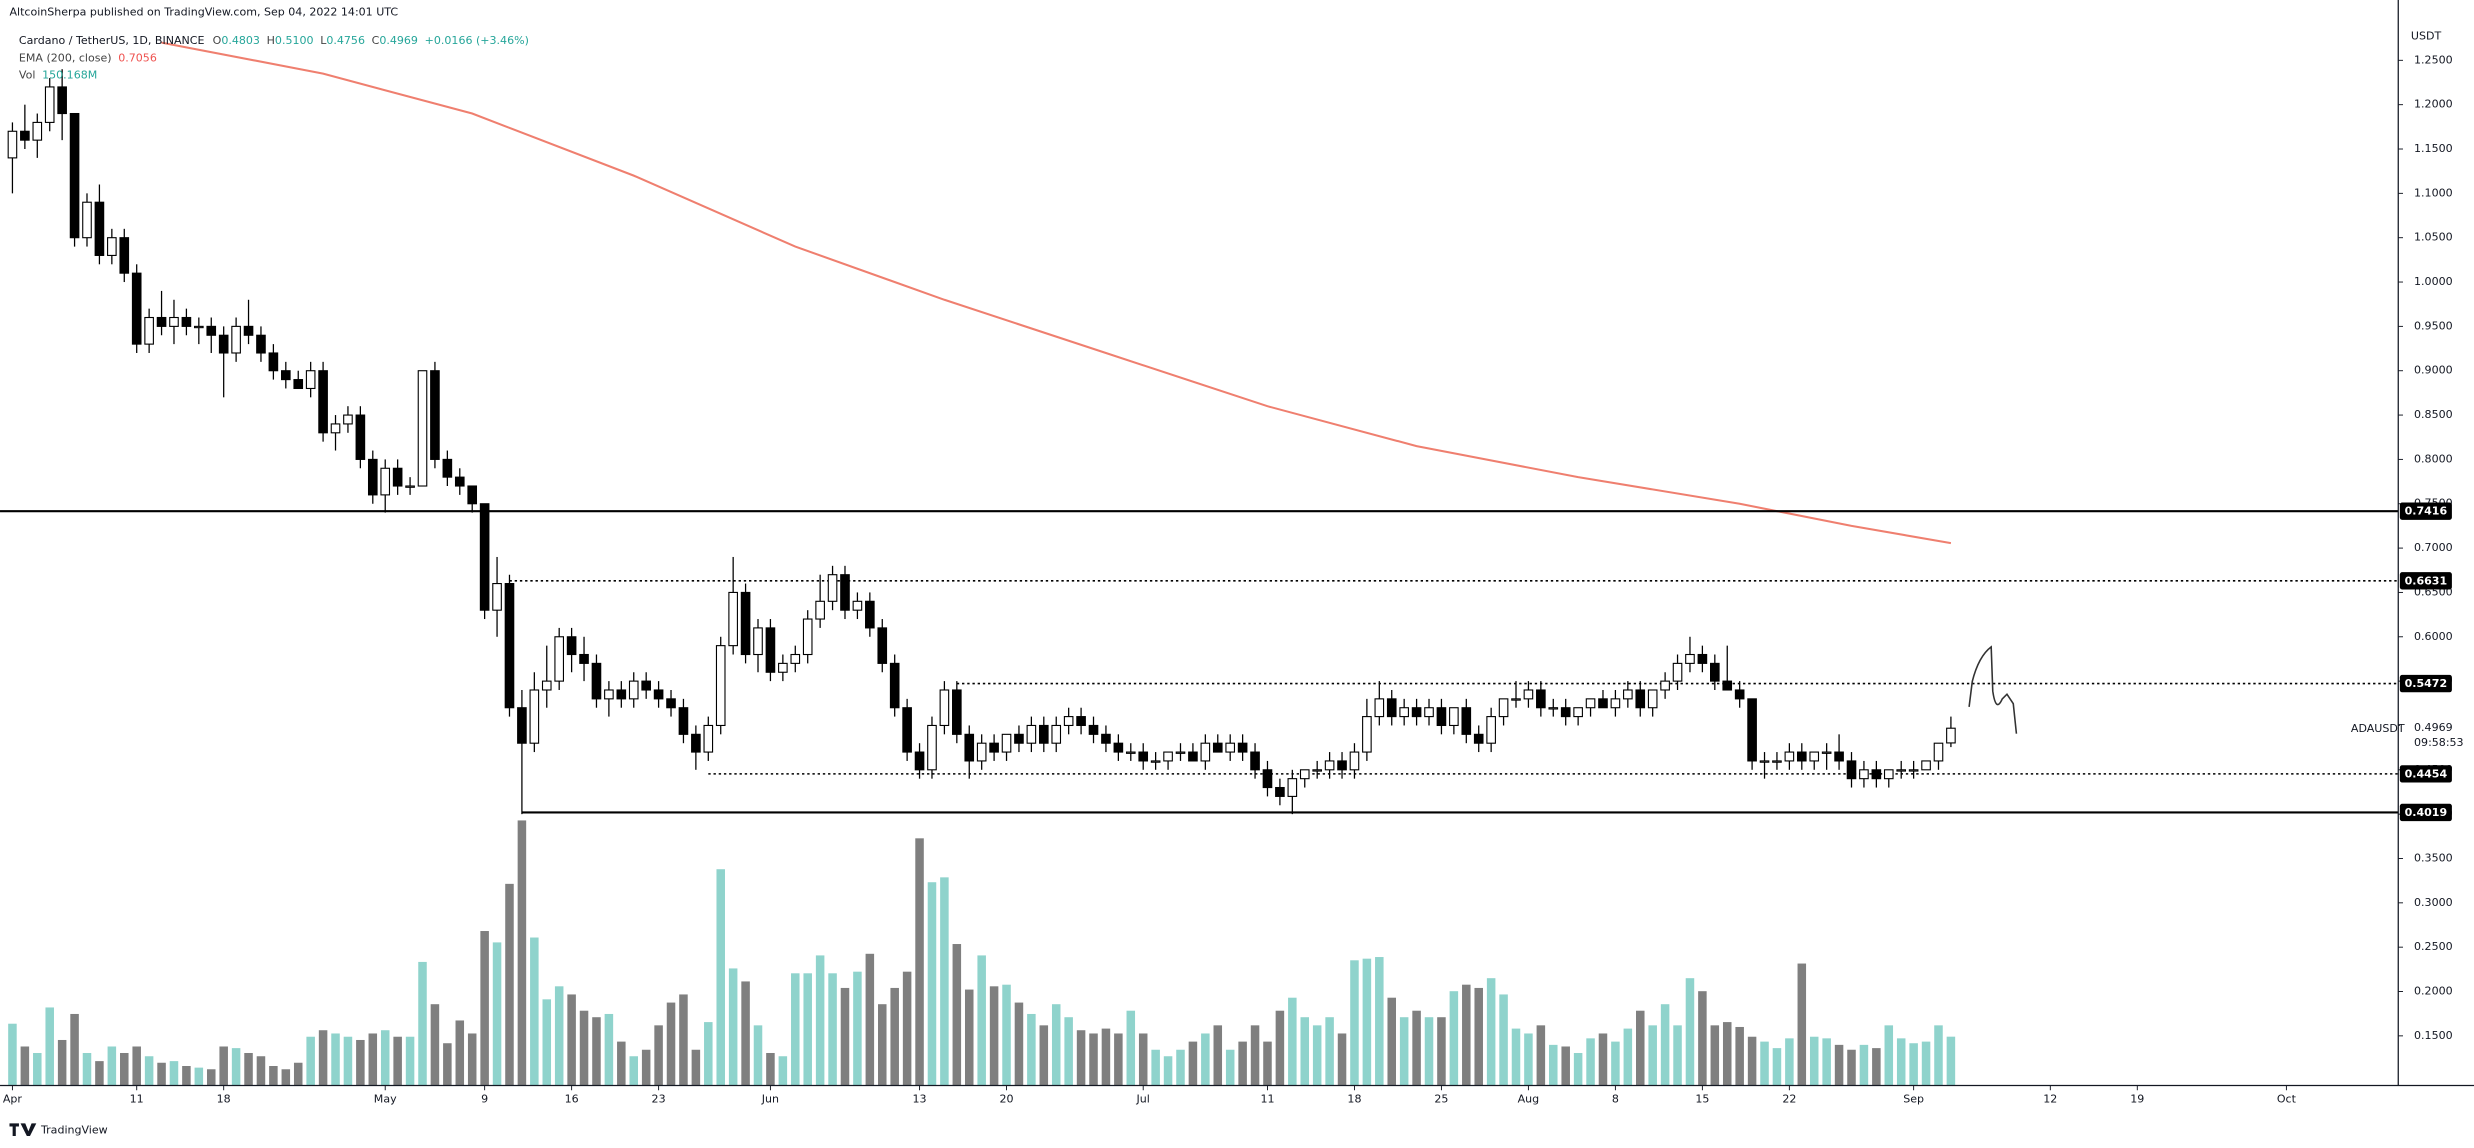 The height and width of the screenshot is (1148, 2474). I want to click on y-tick-label: 0.3000, so click(2433, 902).